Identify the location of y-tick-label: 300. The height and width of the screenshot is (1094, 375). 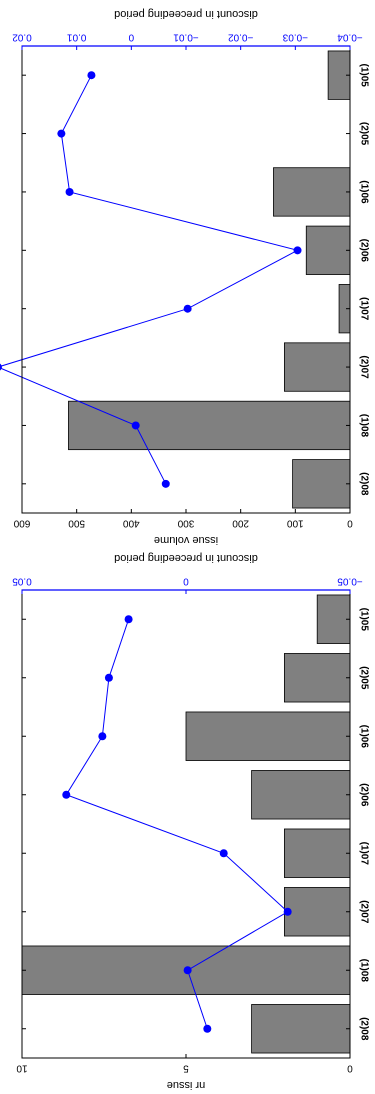
(185, 522).